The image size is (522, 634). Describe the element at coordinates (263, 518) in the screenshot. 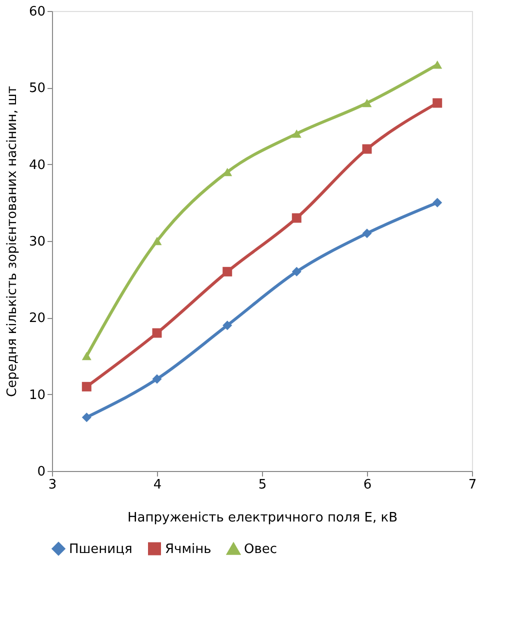

I see `x-axis-title: Напруженість електричного поля E, кВ` at that location.